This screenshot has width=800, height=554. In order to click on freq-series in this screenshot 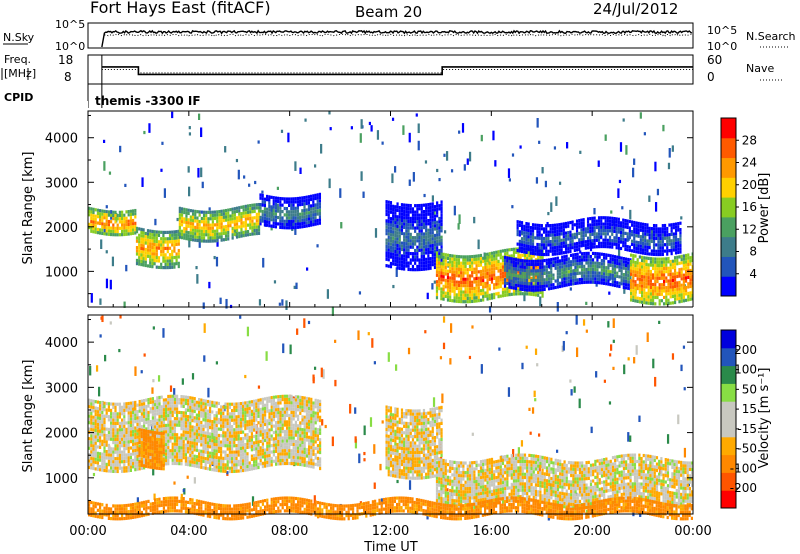, I will do `click(397, 81)`.